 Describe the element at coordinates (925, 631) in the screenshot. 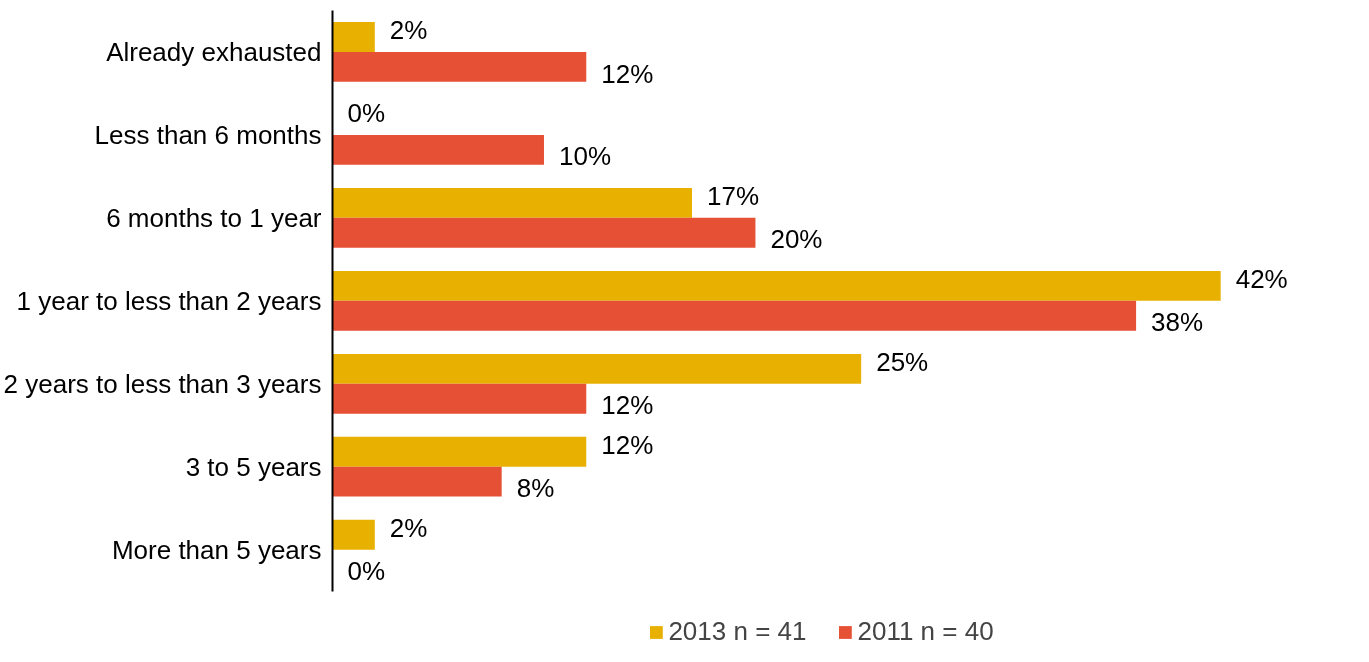

I see `legend-label: 2011 n = 40` at that location.